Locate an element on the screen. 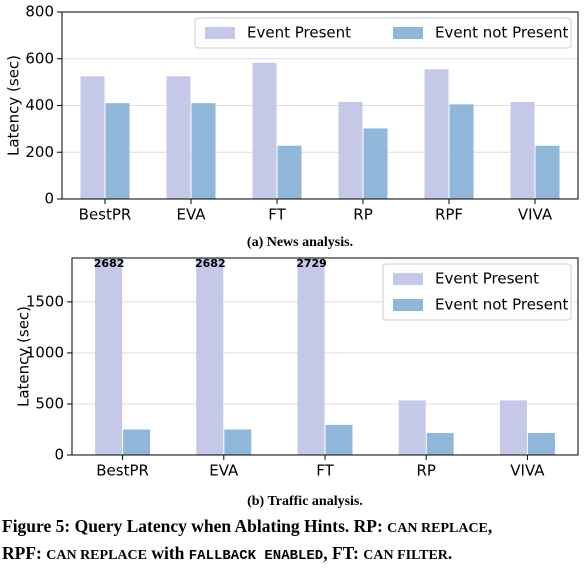 Image resolution: width=585 pixels, height=568 pixels. y-tick-label: 800 is located at coordinates (39, 12).